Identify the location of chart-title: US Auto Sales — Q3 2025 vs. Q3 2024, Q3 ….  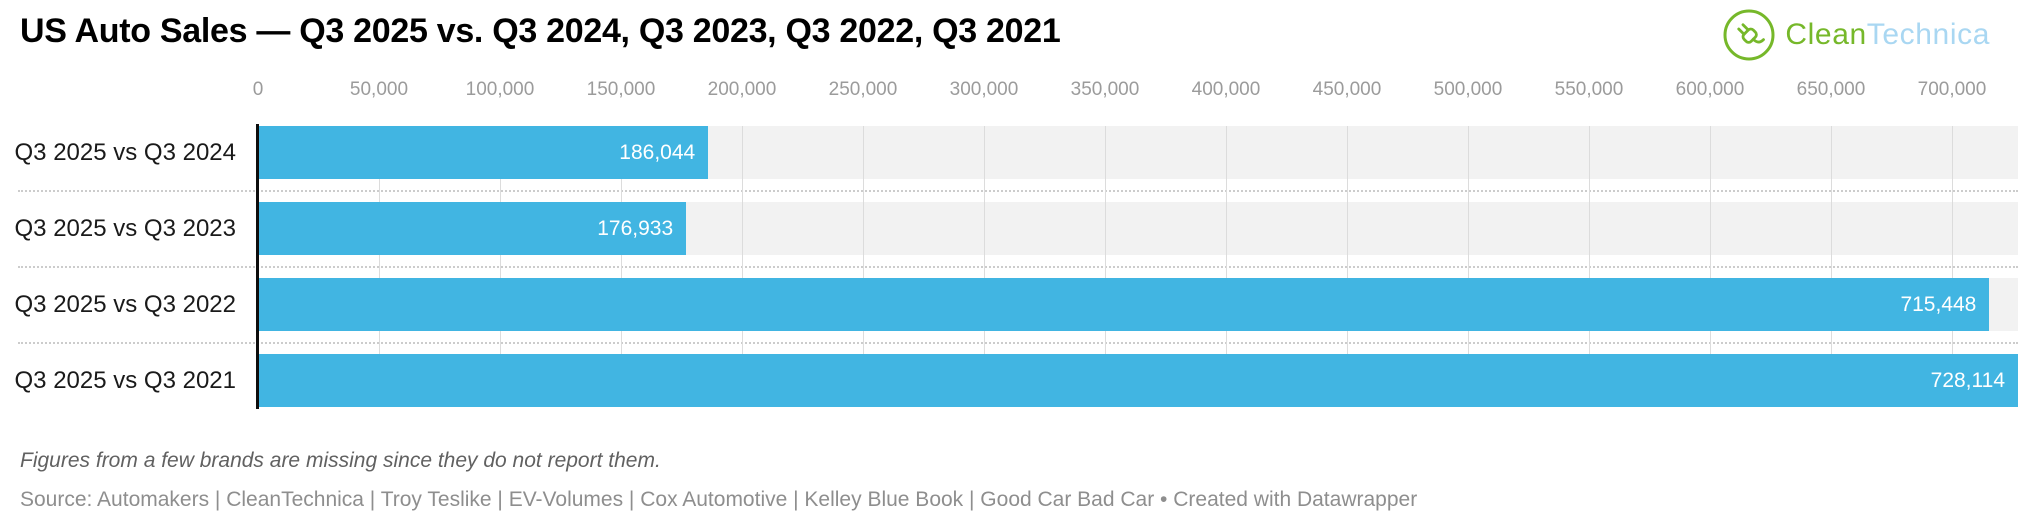
(540, 31).